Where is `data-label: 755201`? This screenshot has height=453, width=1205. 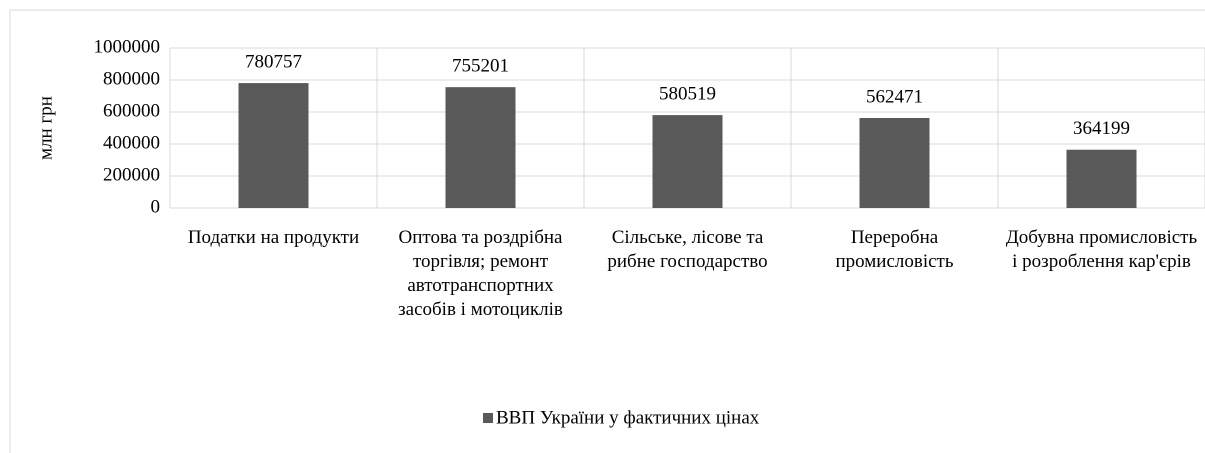 data-label: 755201 is located at coordinates (480, 66).